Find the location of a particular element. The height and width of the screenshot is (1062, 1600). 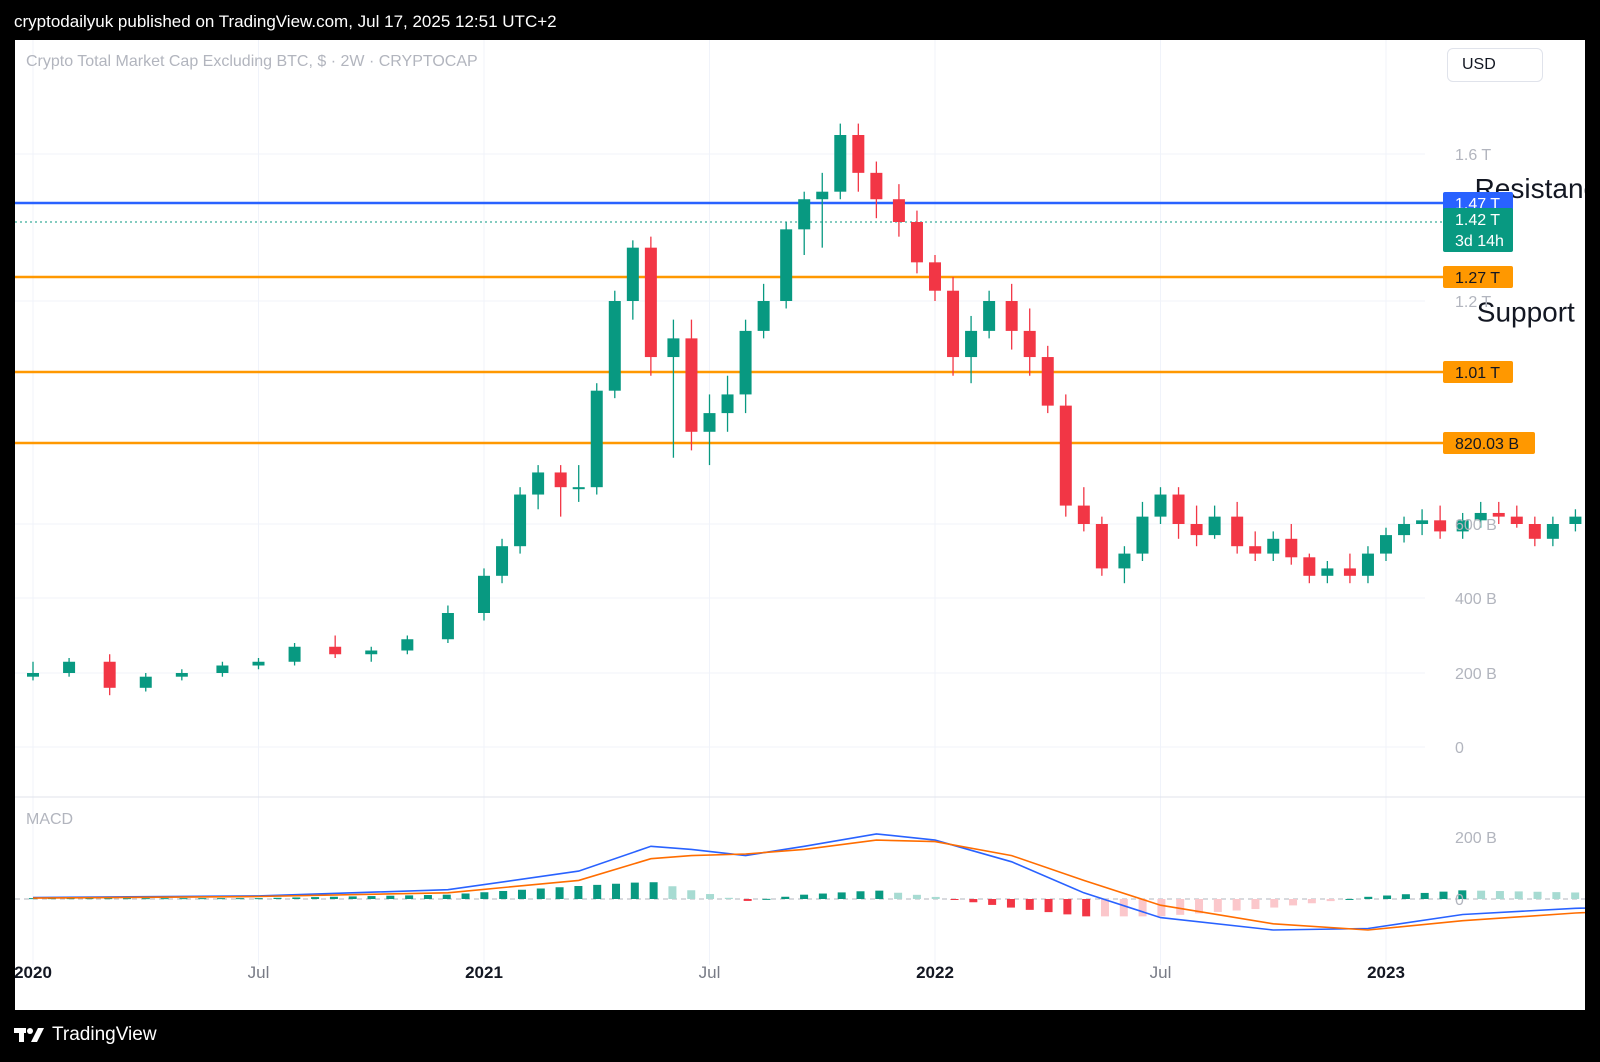

time-axis-tick: 2023 is located at coordinates (1386, 972).